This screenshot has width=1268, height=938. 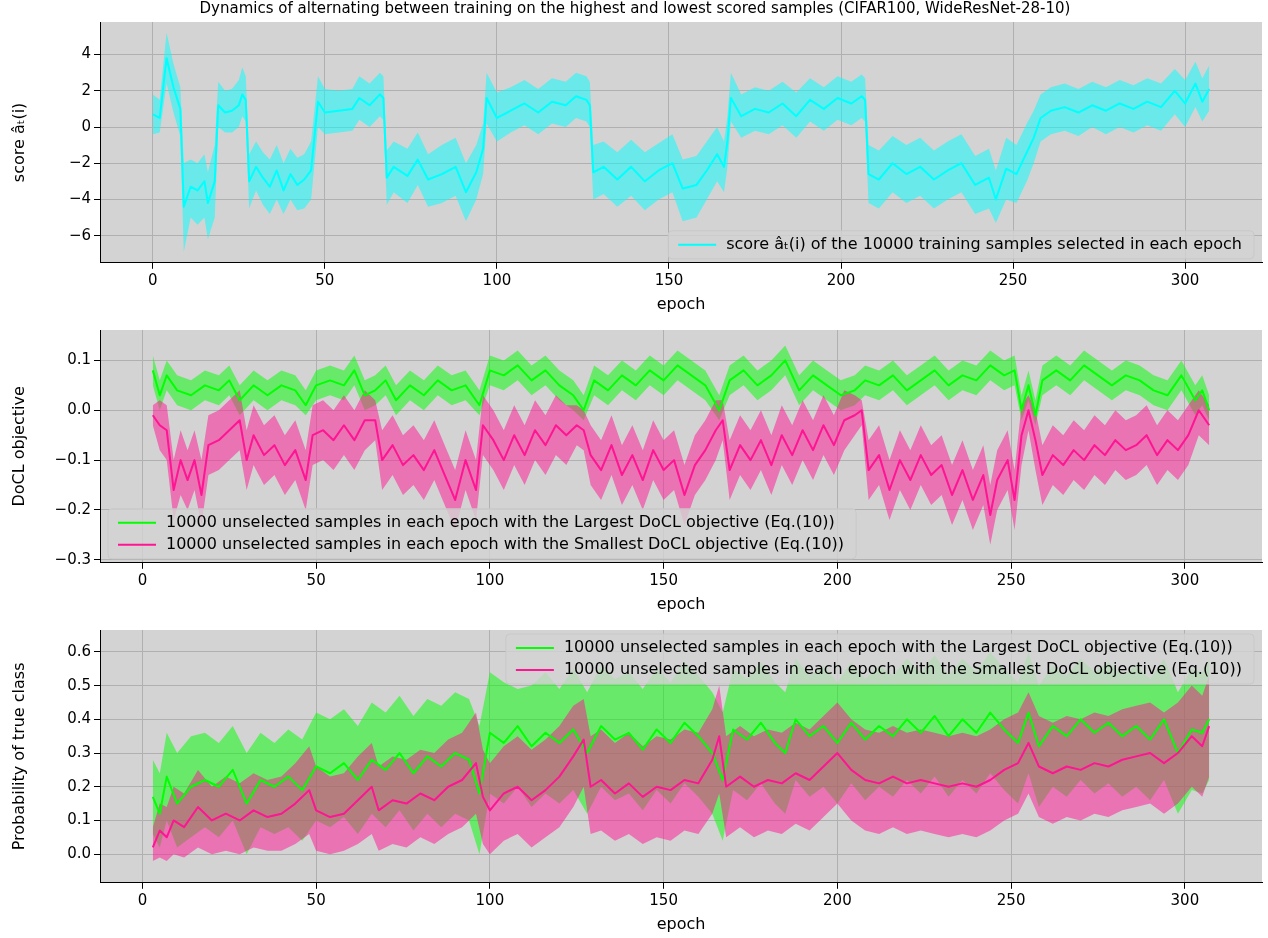 I want to click on chart-title: Dynamics of alternating between training on the highest and lowest scored samples (CIFAR100, WideResNet-28-10), so click(x=635, y=8).